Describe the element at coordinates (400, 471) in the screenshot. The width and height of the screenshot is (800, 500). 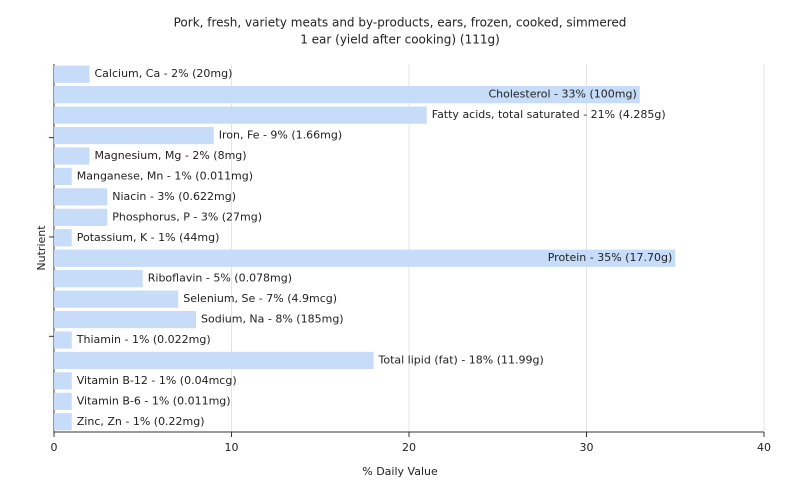
I see `x-axis-label: % Daily Value` at that location.